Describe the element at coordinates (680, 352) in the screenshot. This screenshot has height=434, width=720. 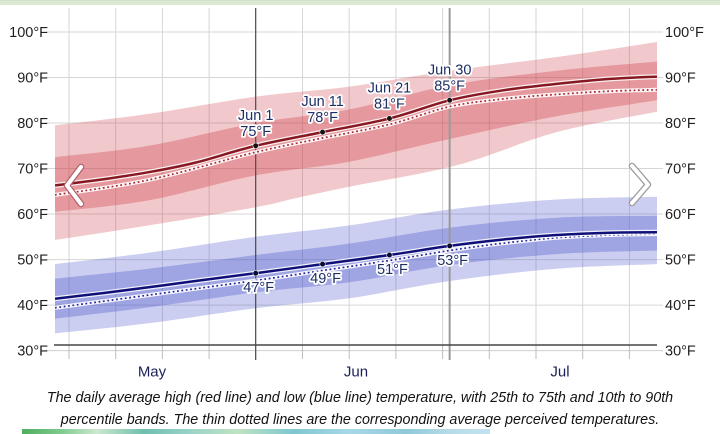
I see `y-tick-label-right: 30°F` at that location.